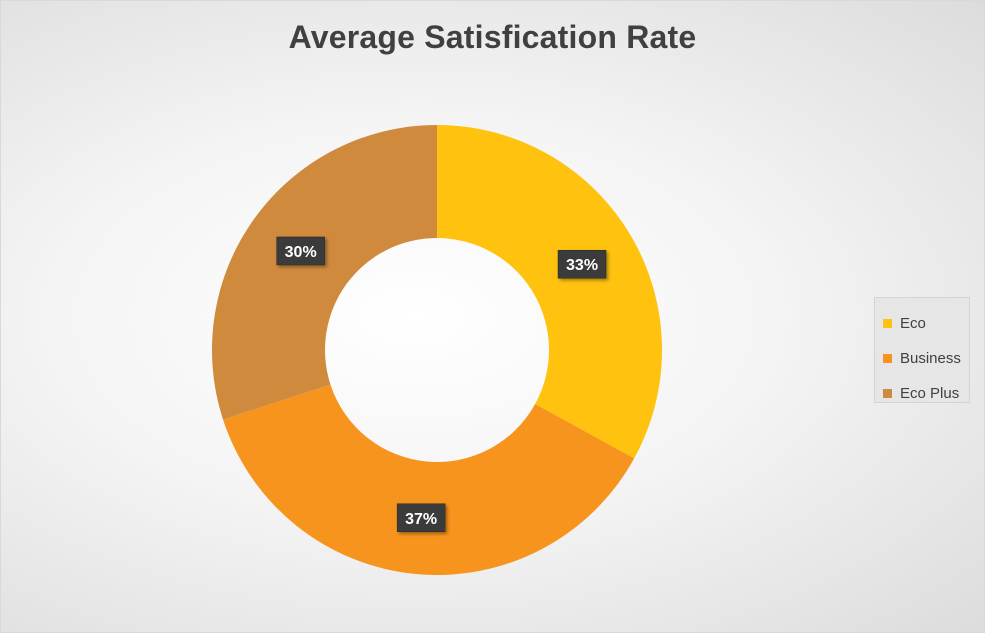 This screenshot has height=633, width=985. I want to click on data-label-text-eco-plus: 30%, so click(301, 252).